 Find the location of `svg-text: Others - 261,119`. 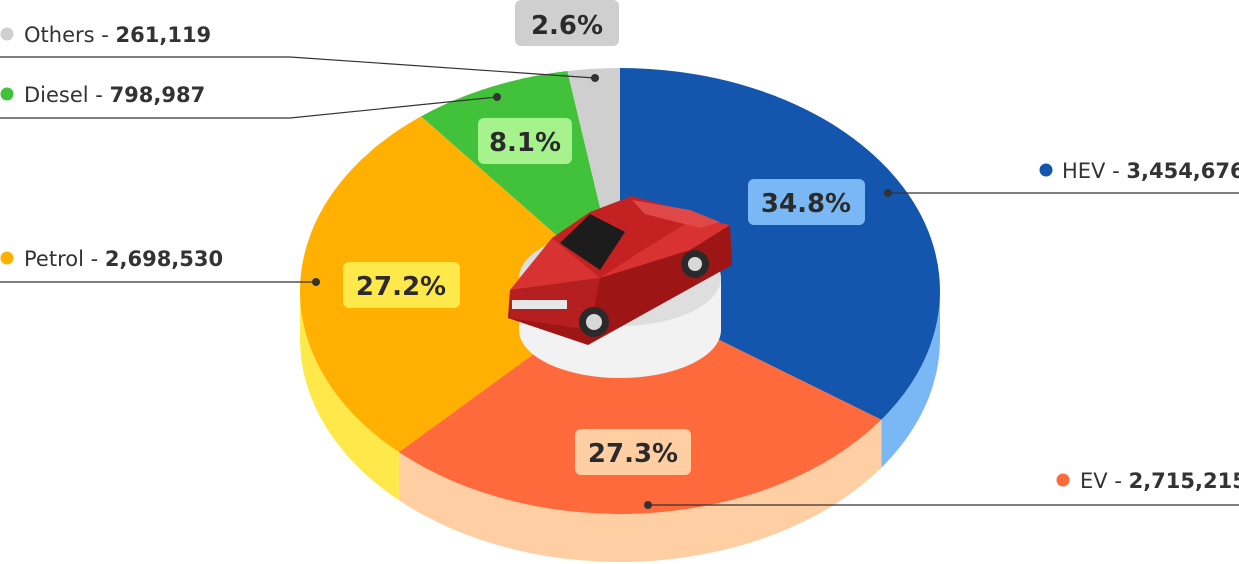

svg-text: Others - 261,119 is located at coordinates (117, 35).